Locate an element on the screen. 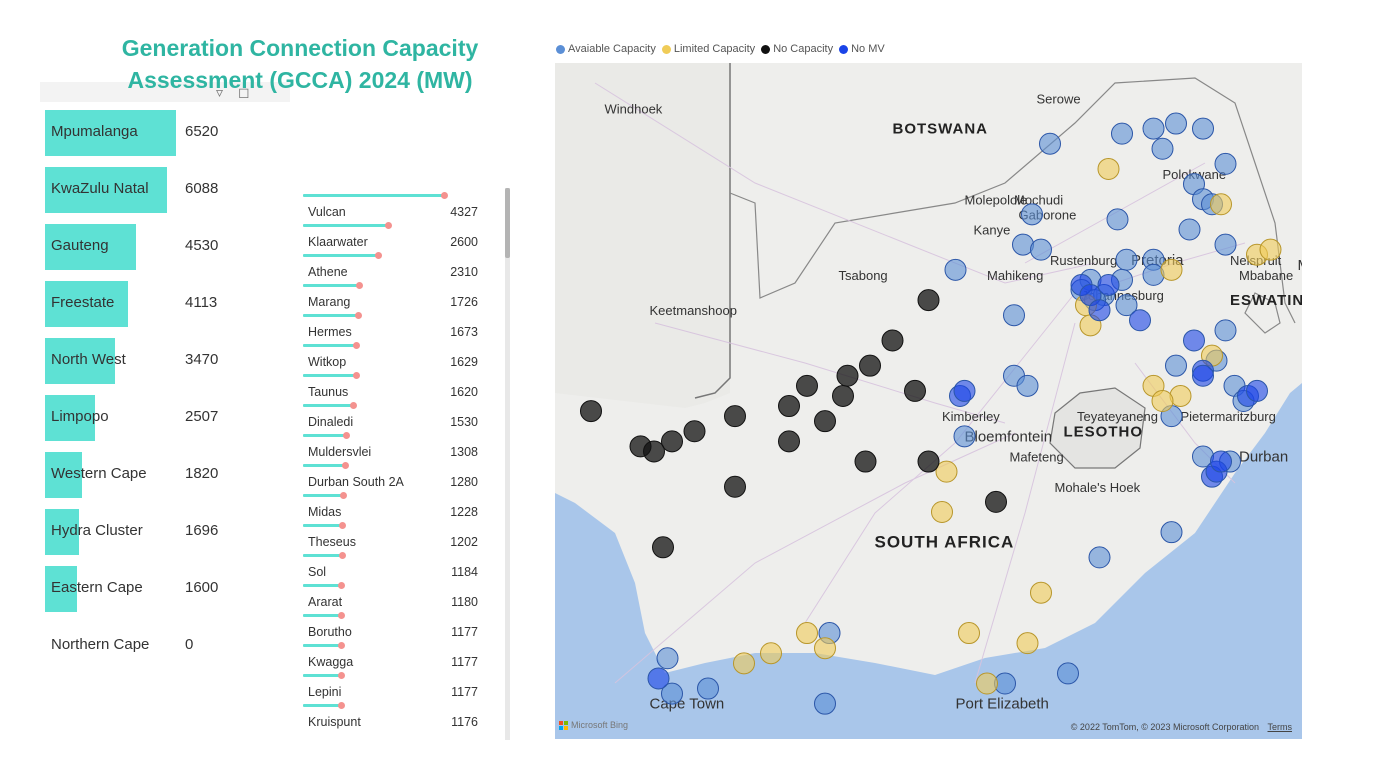  focus-mode-icon: ◻ is located at coordinates (244, 92).